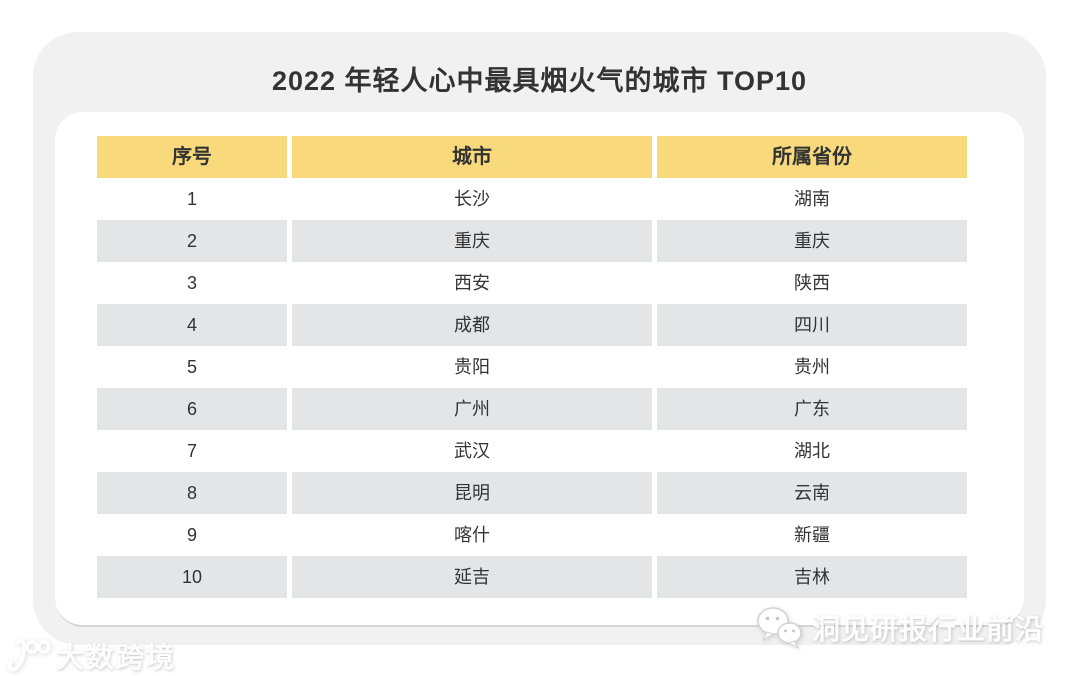 This screenshot has width=1080, height=676. Describe the element at coordinates (192, 199) in the screenshot. I see `rank-cell: 1` at that location.